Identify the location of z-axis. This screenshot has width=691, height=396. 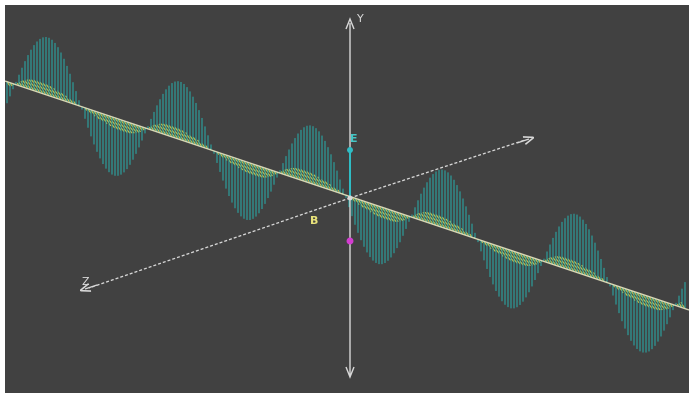
(219, 243).